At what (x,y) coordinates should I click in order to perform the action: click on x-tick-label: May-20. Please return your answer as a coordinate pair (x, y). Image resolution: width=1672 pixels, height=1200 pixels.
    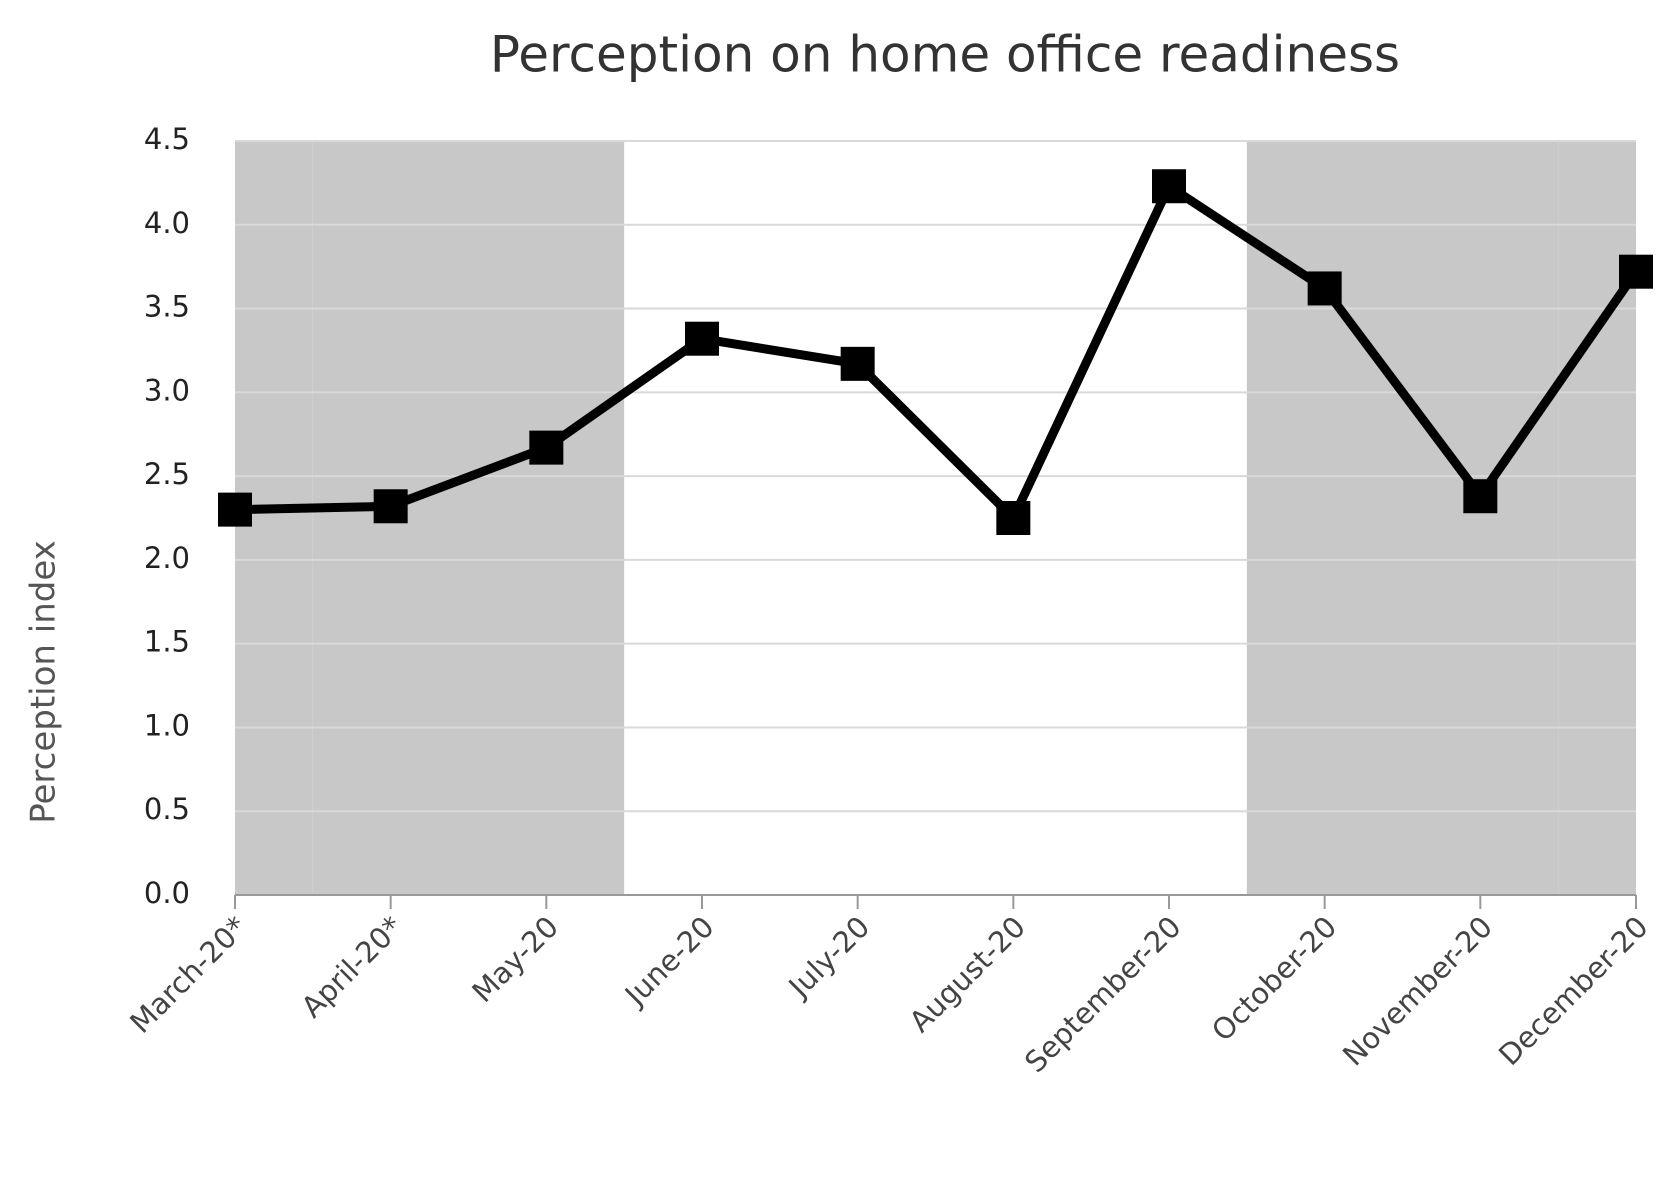
    Looking at the image, I should click on (515, 960).